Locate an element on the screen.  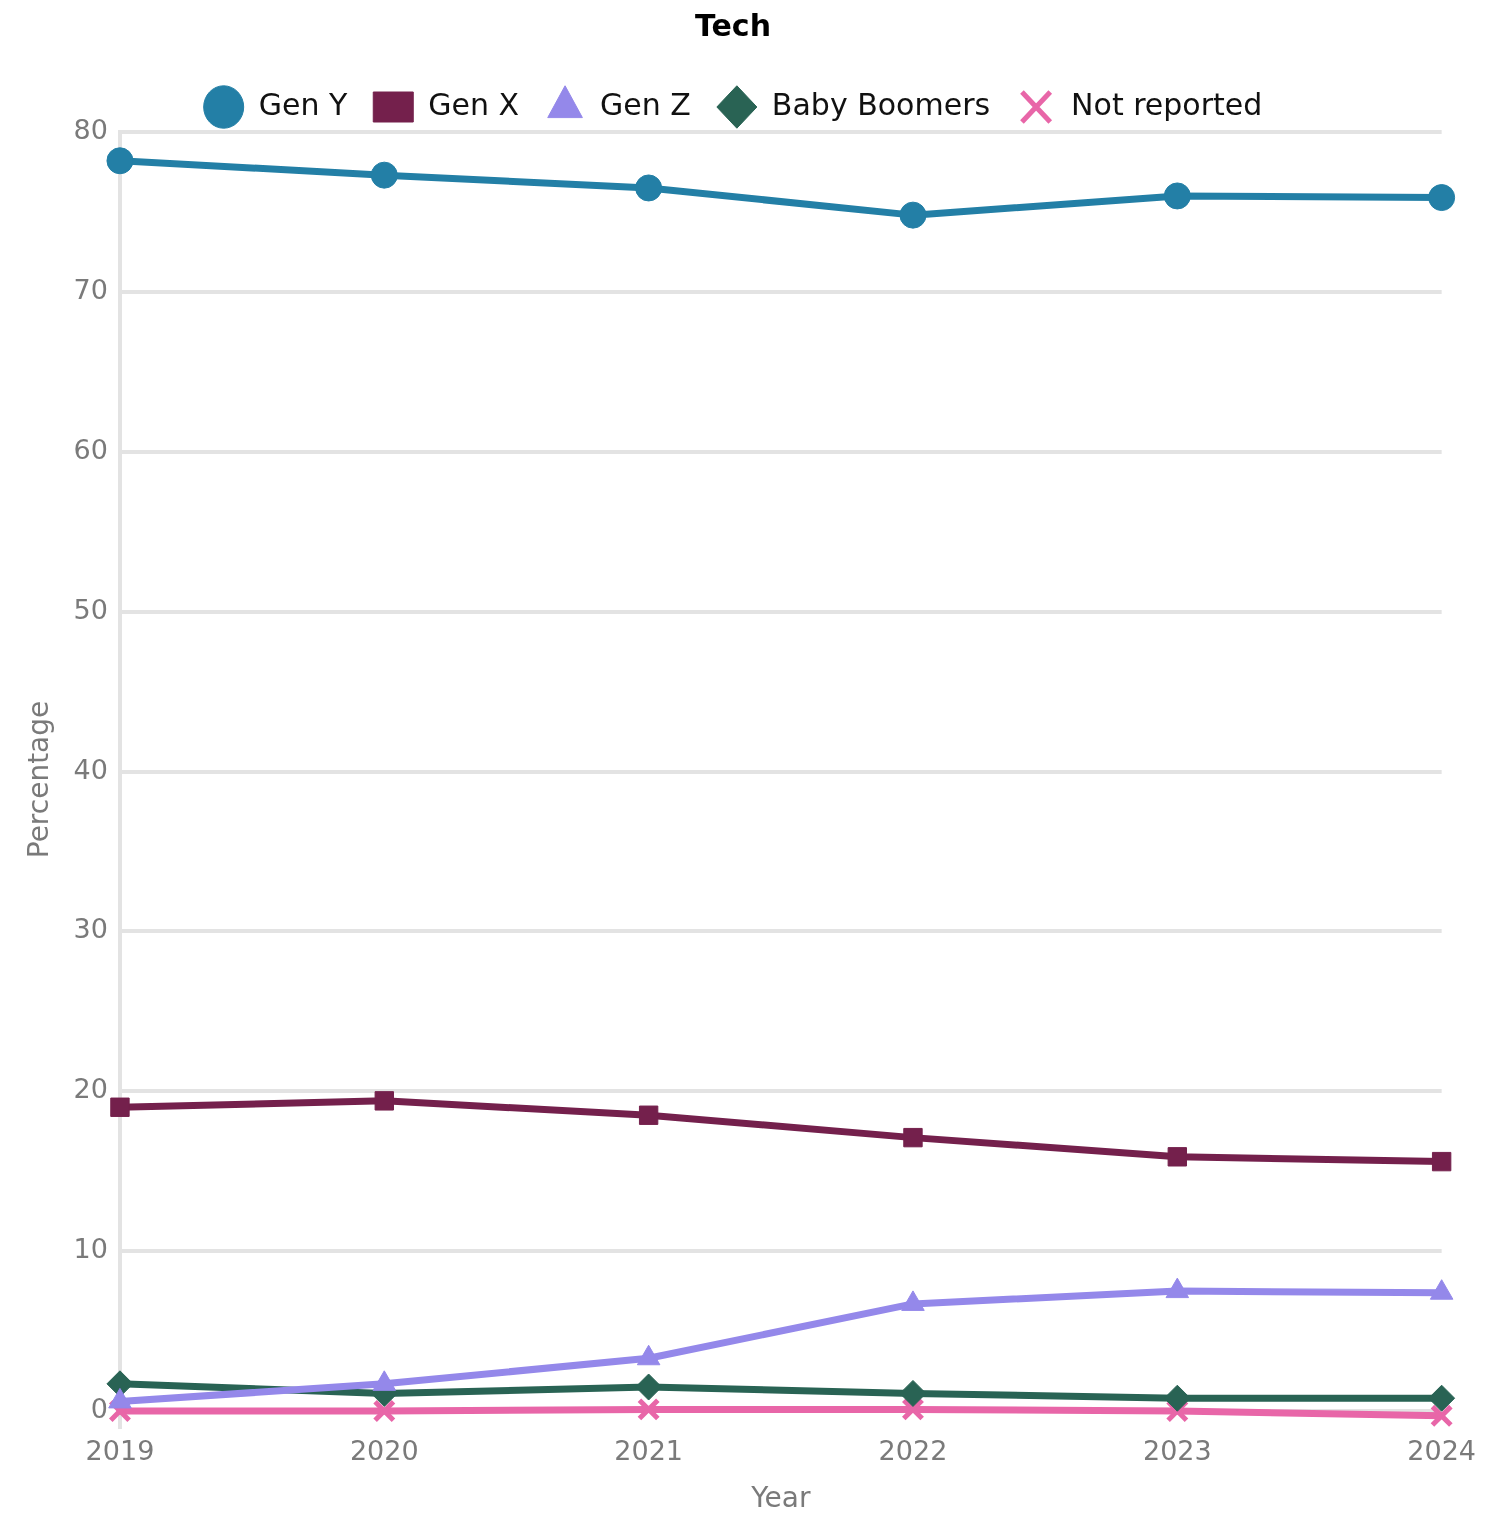
legend-label: Gen Z is located at coordinates (645, 104).